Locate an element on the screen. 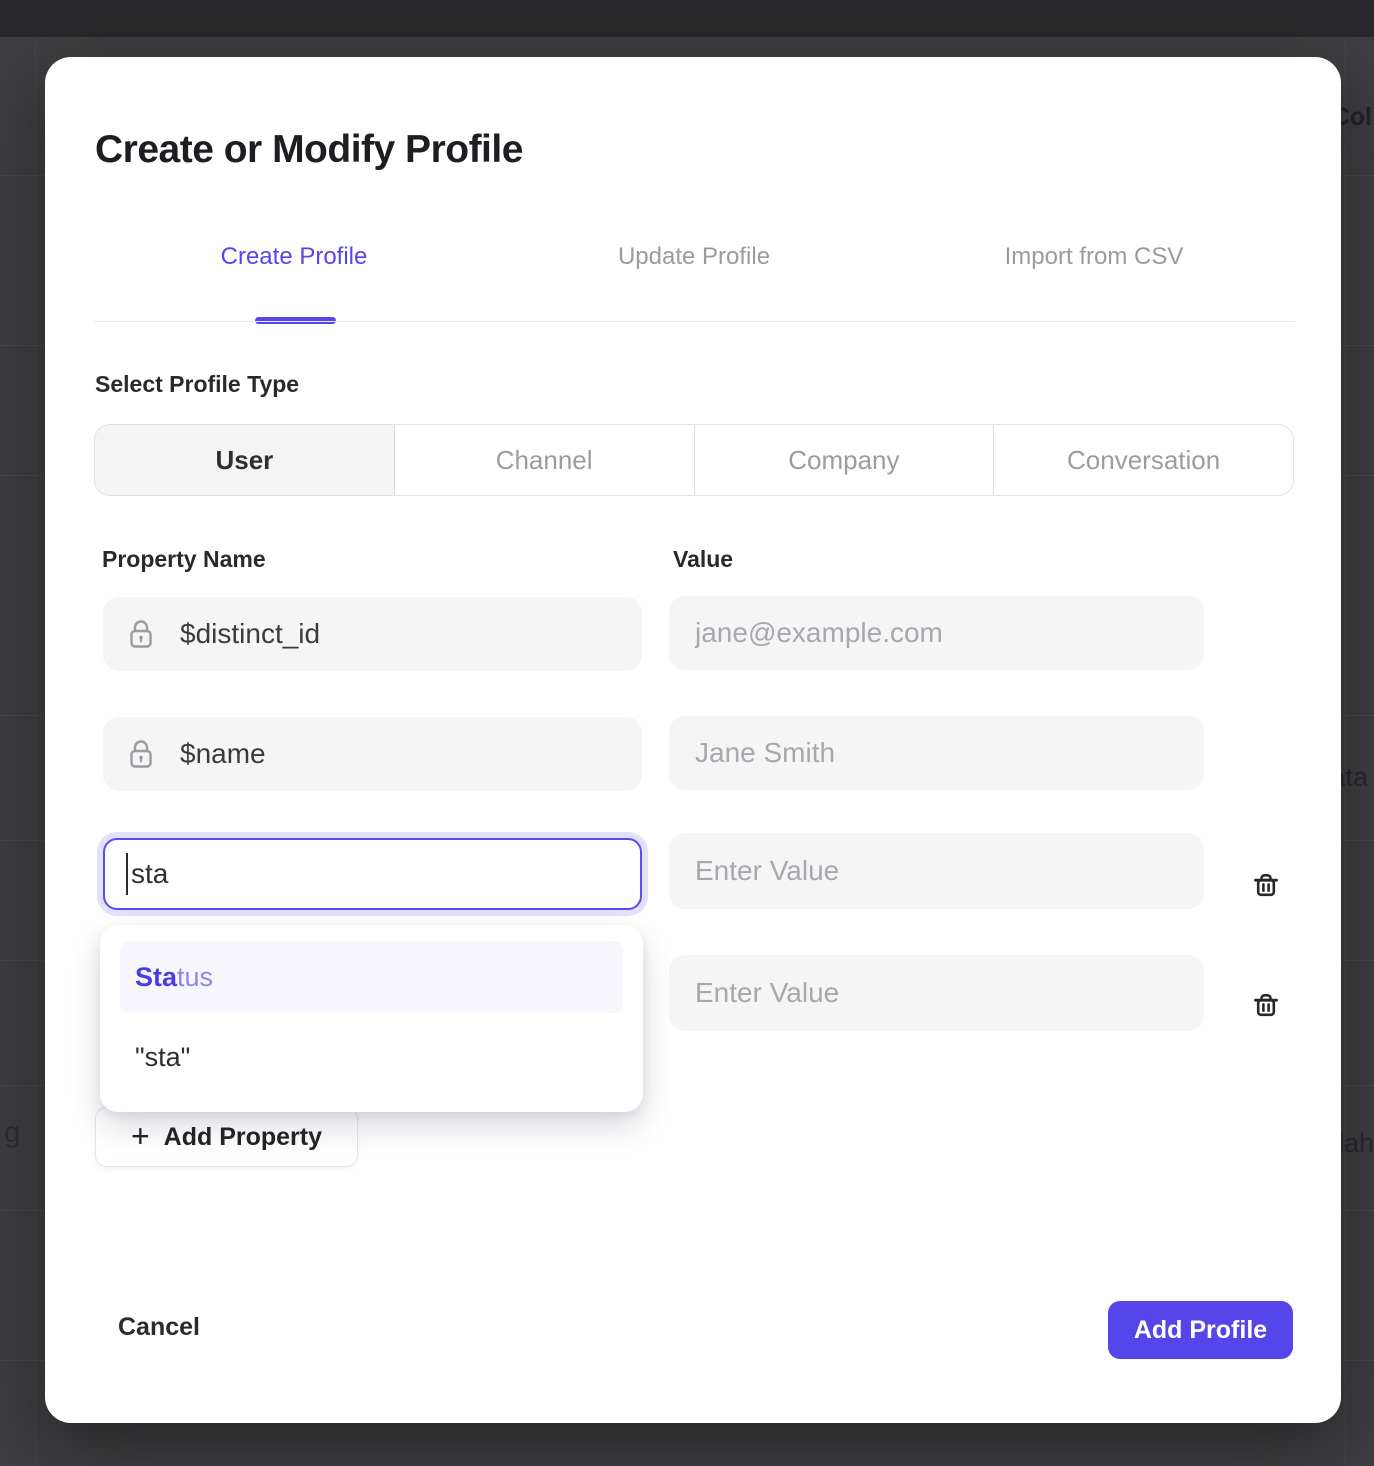 The image size is (1374, 1466). tab-import-from-csv: Import from CSV is located at coordinates (1094, 256).